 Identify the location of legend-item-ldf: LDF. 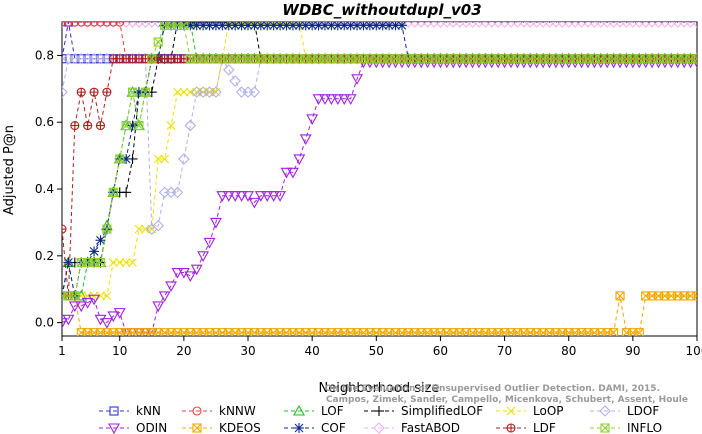
(526, 427).